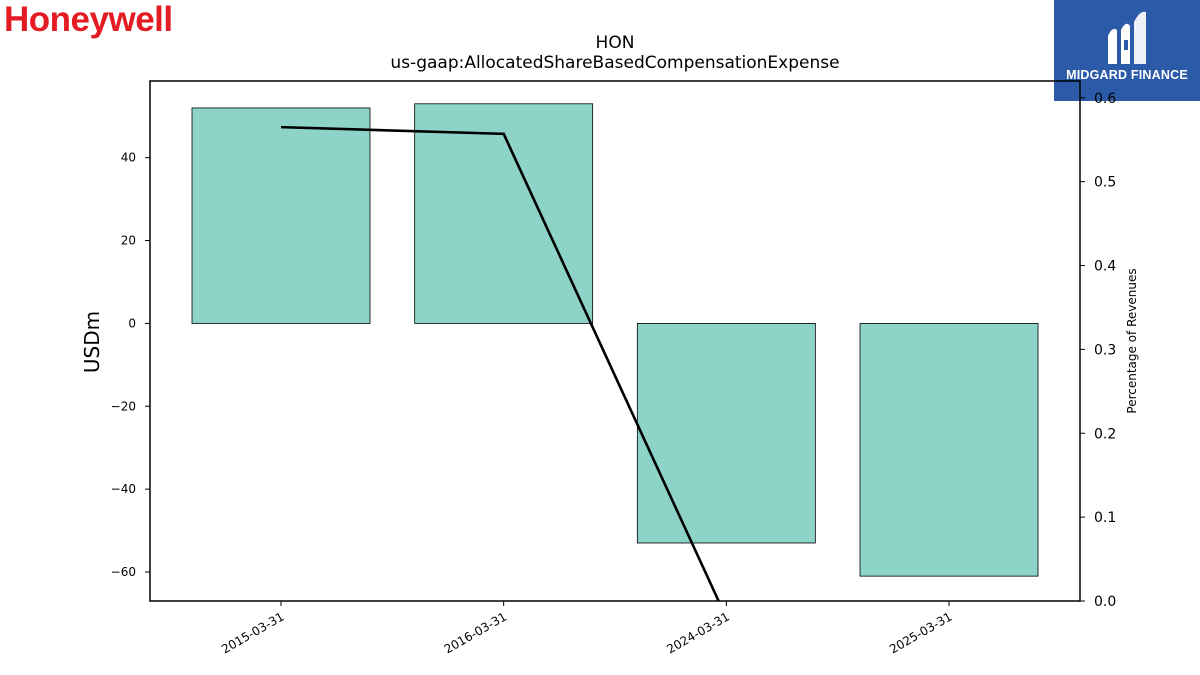 The height and width of the screenshot is (675, 1200). Describe the element at coordinates (128, 158) in the screenshot. I see `y-tick-label: 40` at that location.